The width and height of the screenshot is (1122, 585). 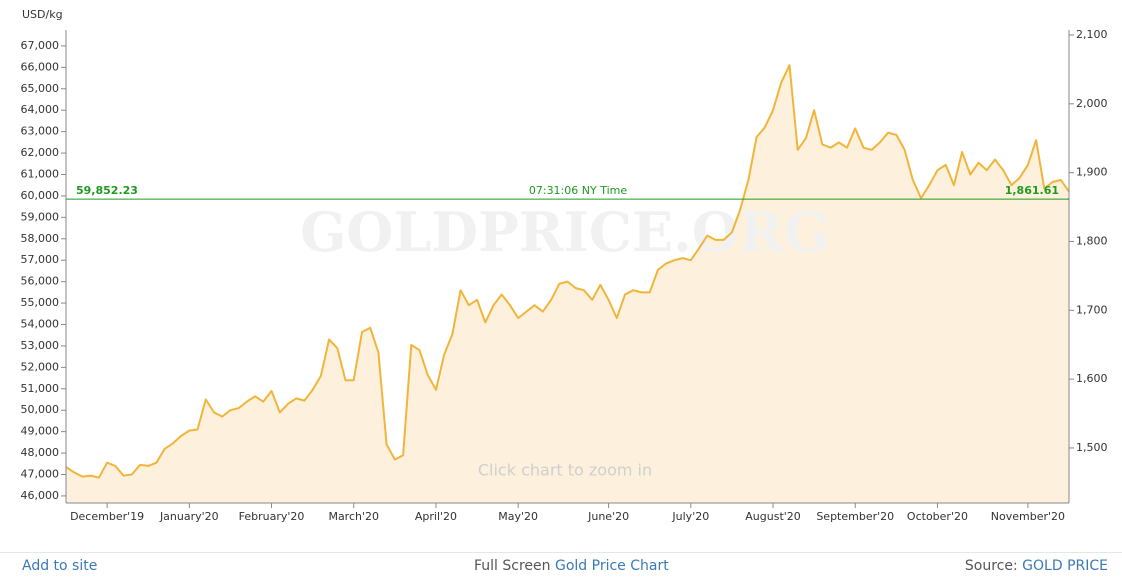 I want to click on y-axis-label: USD/kg, so click(x=42, y=14).